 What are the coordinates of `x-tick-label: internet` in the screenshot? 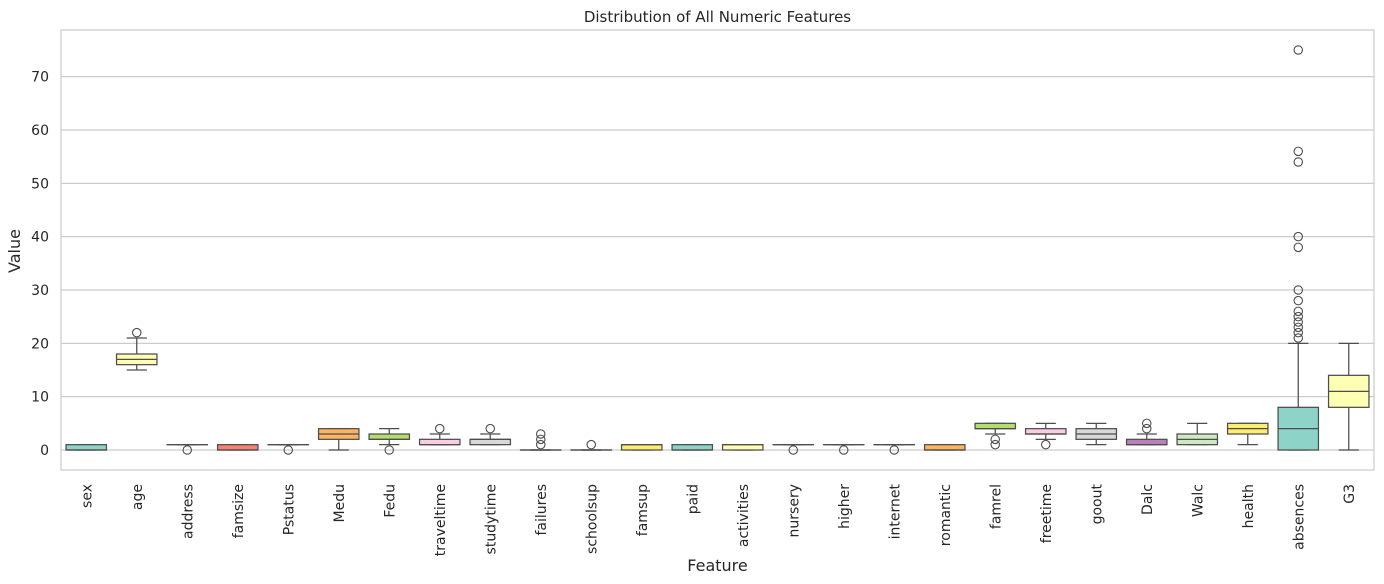 It's located at (895, 511).